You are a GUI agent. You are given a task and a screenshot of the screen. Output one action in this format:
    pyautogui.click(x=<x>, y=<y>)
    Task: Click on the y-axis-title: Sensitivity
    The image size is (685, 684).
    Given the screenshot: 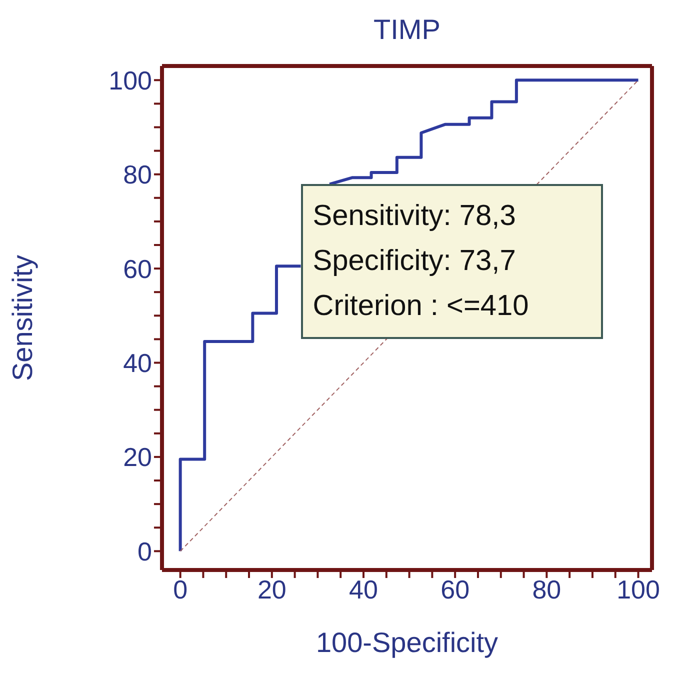 What is the action you would take?
    pyautogui.click(x=22, y=318)
    